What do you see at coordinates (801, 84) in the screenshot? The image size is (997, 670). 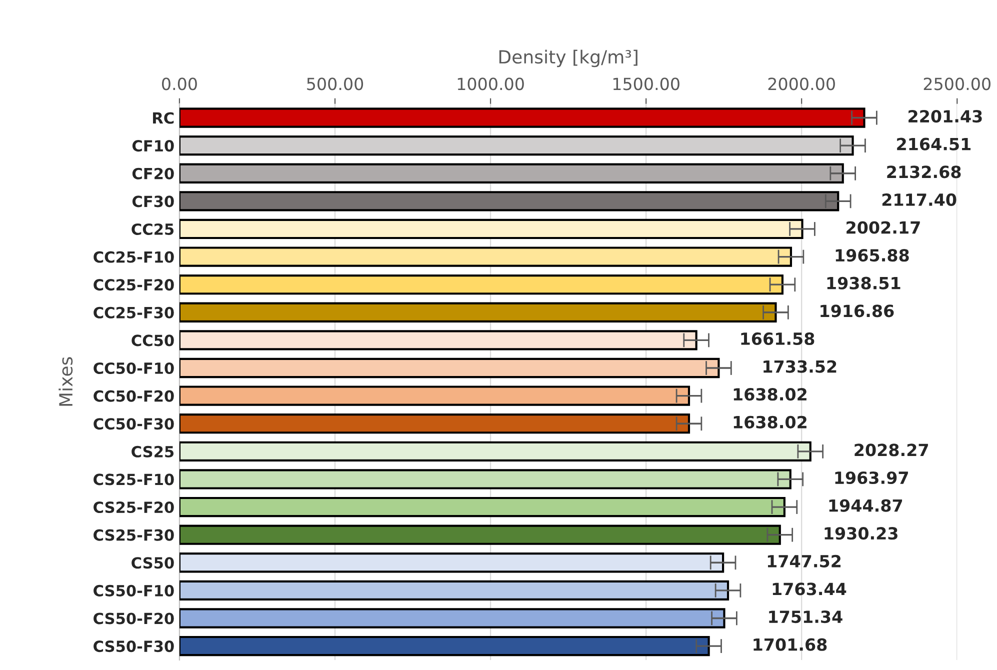 I see `x-tick-label: 2000.00` at bounding box center [801, 84].